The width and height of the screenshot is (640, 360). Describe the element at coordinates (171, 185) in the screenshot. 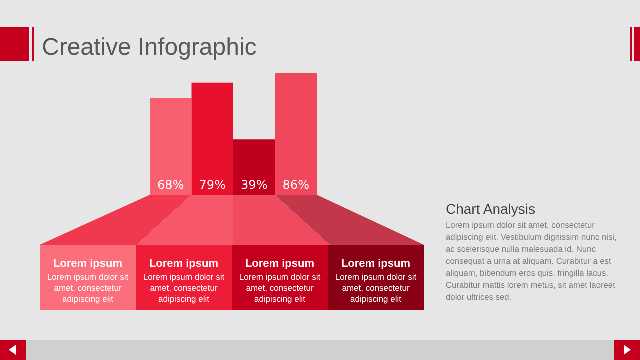

I see `data-label: 68%` at that location.